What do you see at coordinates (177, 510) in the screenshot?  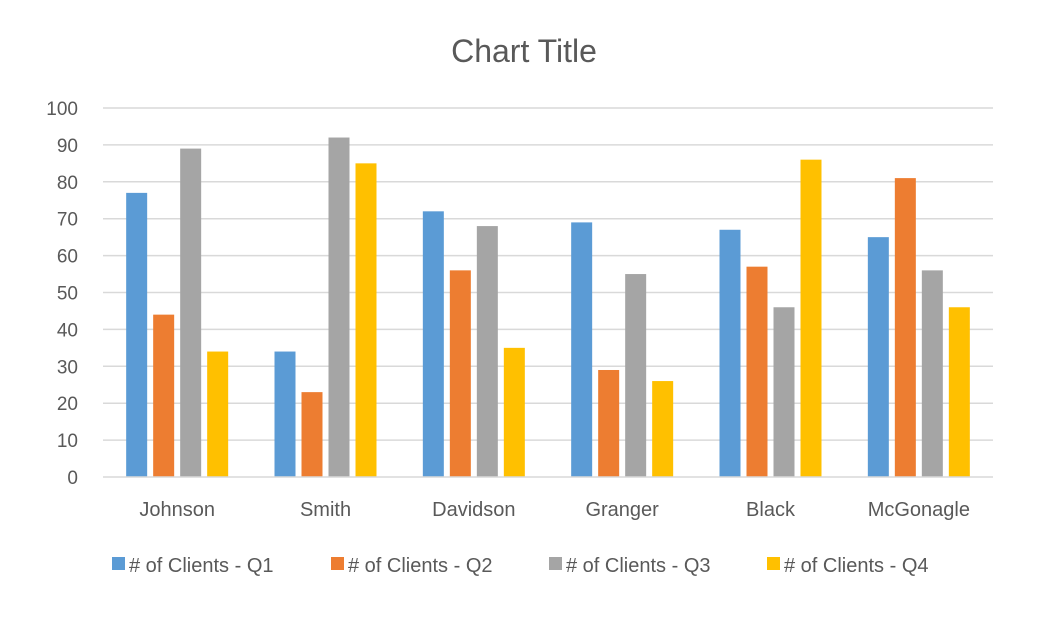 I see `x-category-label: Johnson` at bounding box center [177, 510].